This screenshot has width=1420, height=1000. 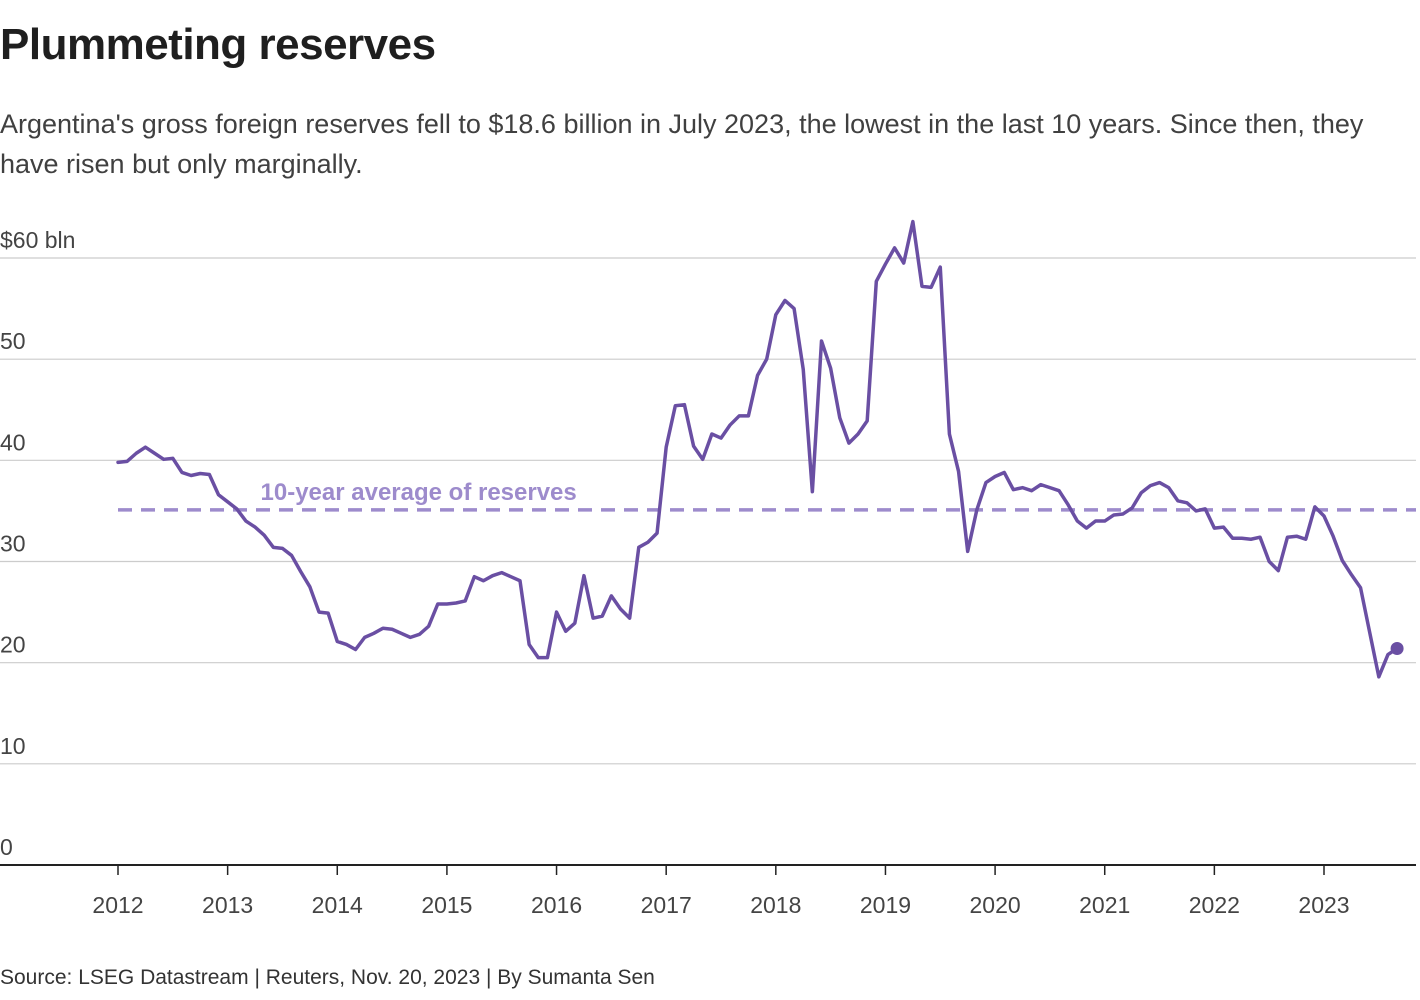 What do you see at coordinates (37, 240) in the screenshot?
I see `y-tick-label-60: $60 bln` at bounding box center [37, 240].